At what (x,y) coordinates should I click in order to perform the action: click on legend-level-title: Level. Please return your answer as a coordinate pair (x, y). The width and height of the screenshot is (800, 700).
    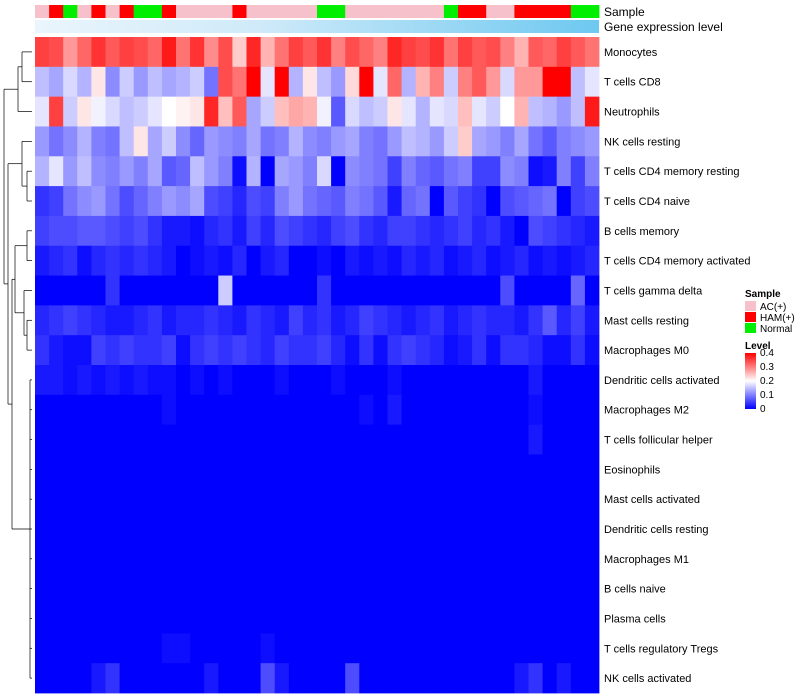
    Looking at the image, I should click on (758, 346).